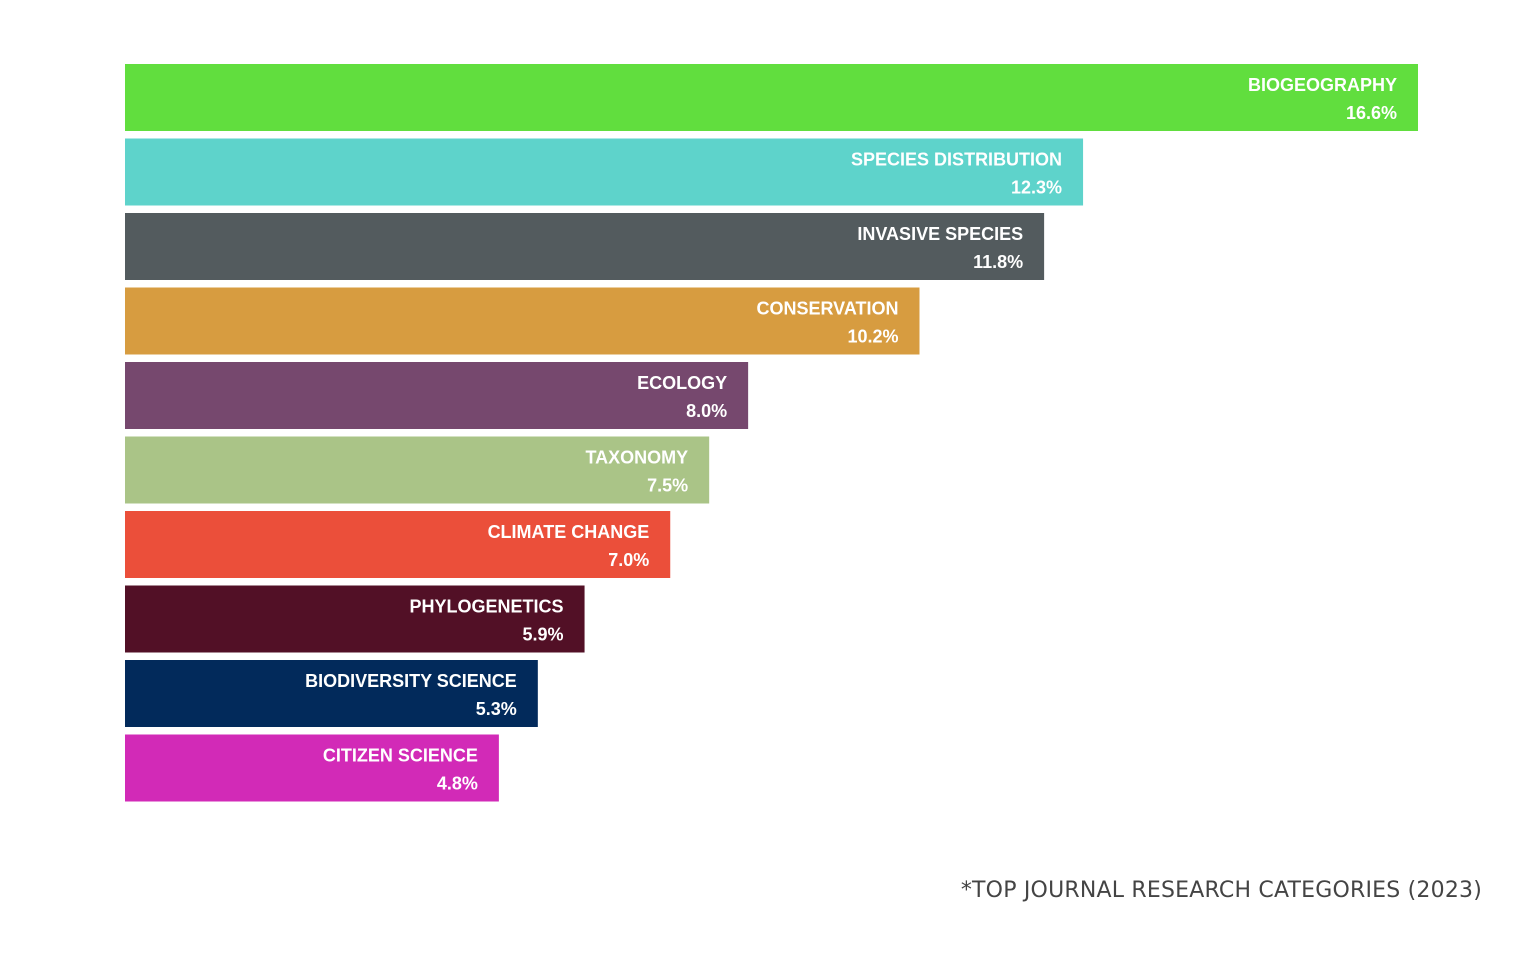 The width and height of the screenshot is (1536, 960). I want to click on bar-value-label: 12.3%, so click(1036, 188).